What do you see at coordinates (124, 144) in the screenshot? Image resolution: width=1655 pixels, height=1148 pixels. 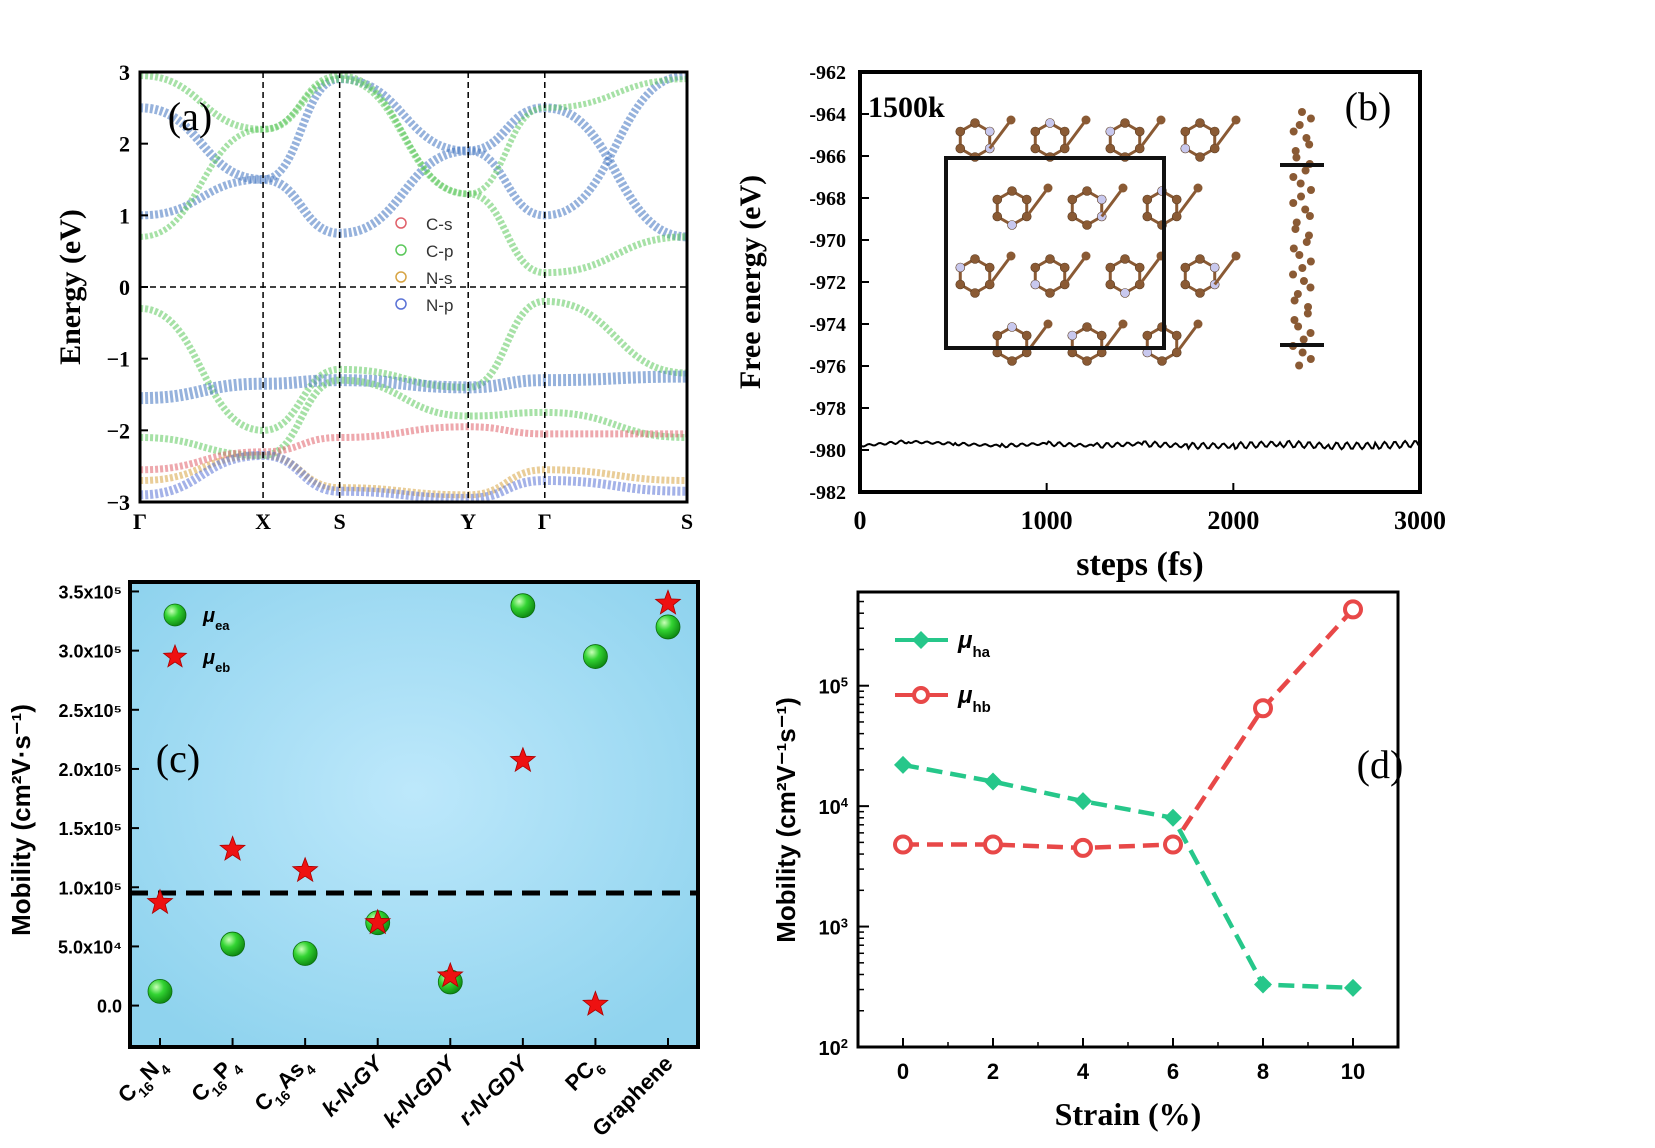 I see `ytick-label: 2` at bounding box center [124, 144].